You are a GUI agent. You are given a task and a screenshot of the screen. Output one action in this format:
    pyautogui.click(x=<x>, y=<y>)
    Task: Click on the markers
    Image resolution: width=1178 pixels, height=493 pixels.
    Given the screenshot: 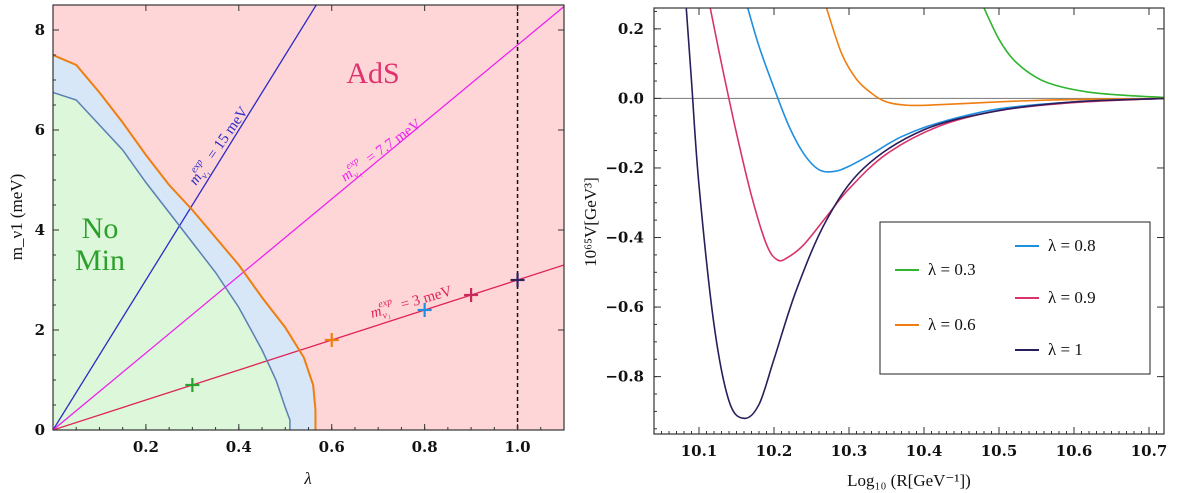 What is the action you would take?
    pyautogui.click(x=355, y=332)
    